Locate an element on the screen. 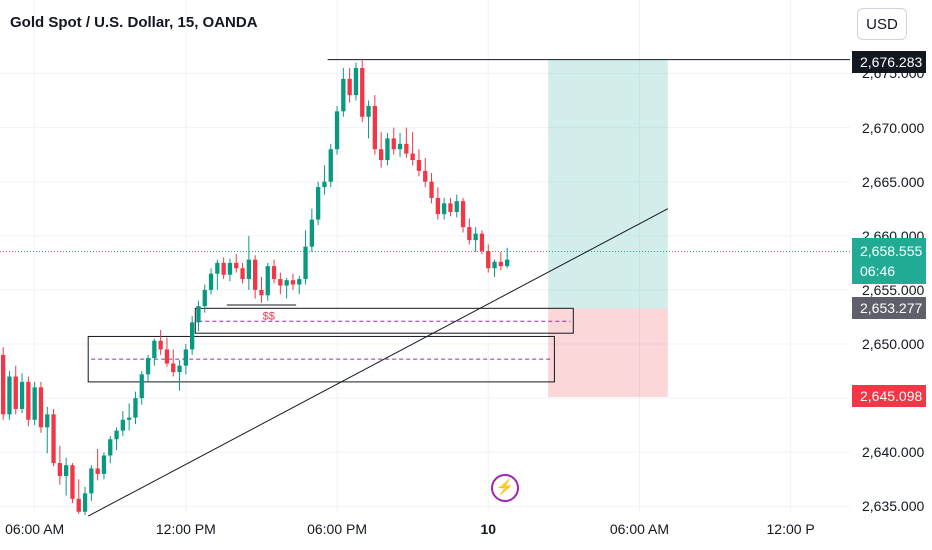 Image resolution: width=932 pixels, height=550 pixels. sweep-marker: $$ is located at coordinates (269, 317).